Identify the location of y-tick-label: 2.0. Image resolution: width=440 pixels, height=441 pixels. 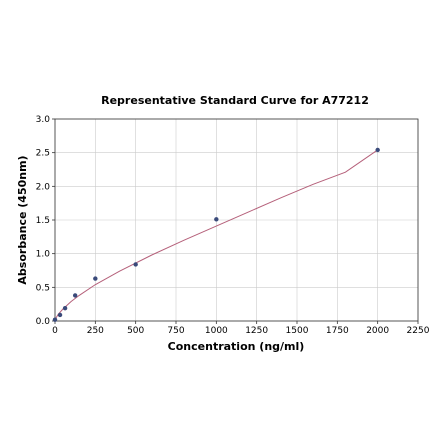
(43, 187).